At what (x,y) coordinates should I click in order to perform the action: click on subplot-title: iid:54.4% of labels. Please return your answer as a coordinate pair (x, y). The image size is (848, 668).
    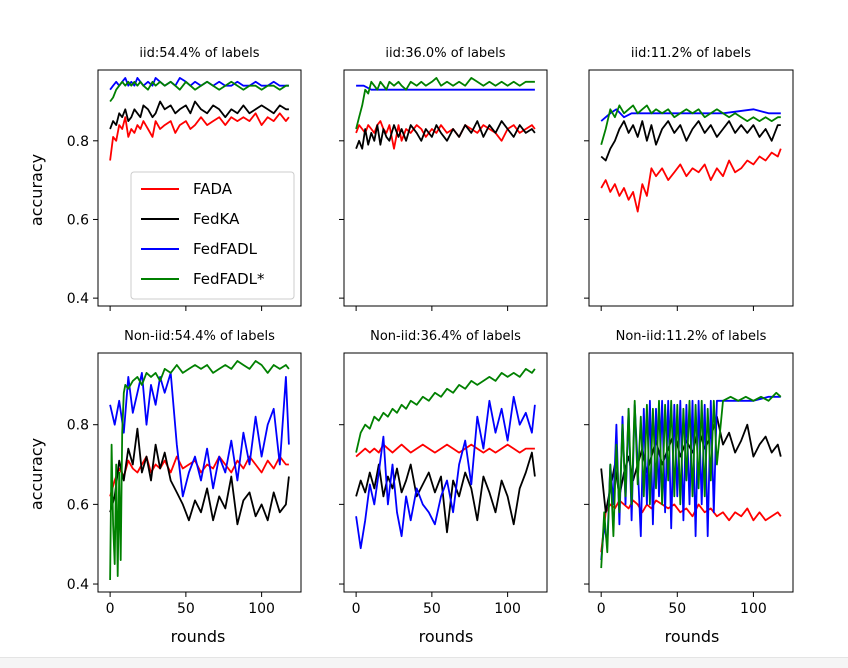
    Looking at the image, I should click on (199, 53).